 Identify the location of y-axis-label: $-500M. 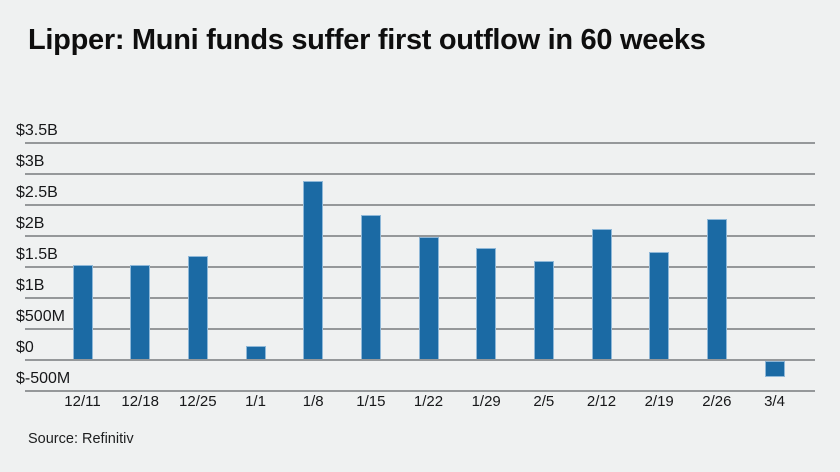
(43, 379).